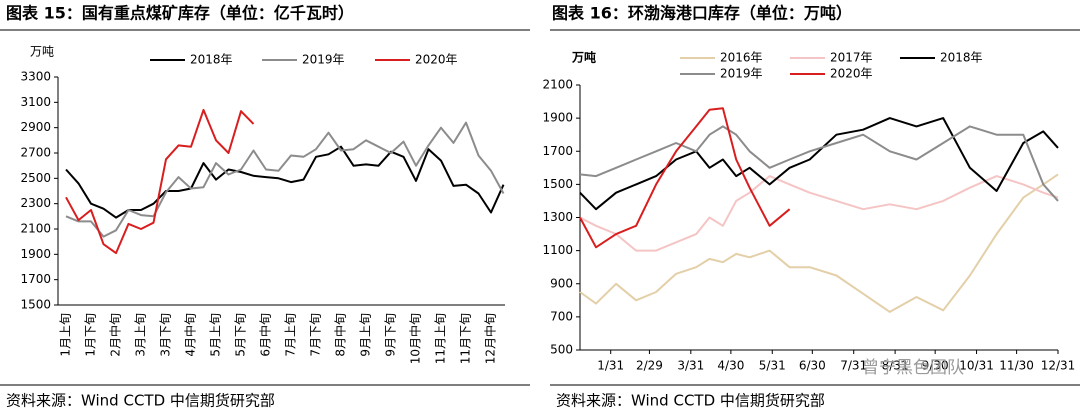 Image resolution: width=1080 pixels, height=415 pixels. What do you see at coordinates (853, 366) in the screenshot?
I see `x-tick-label: 7/31` at bounding box center [853, 366].